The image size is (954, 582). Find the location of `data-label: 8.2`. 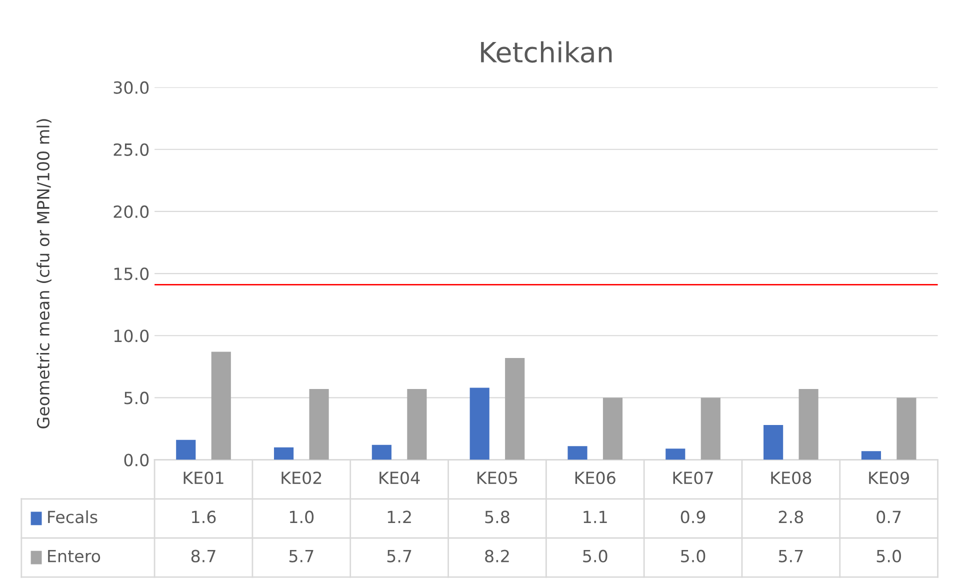

data-label: 8.2 is located at coordinates (497, 556).